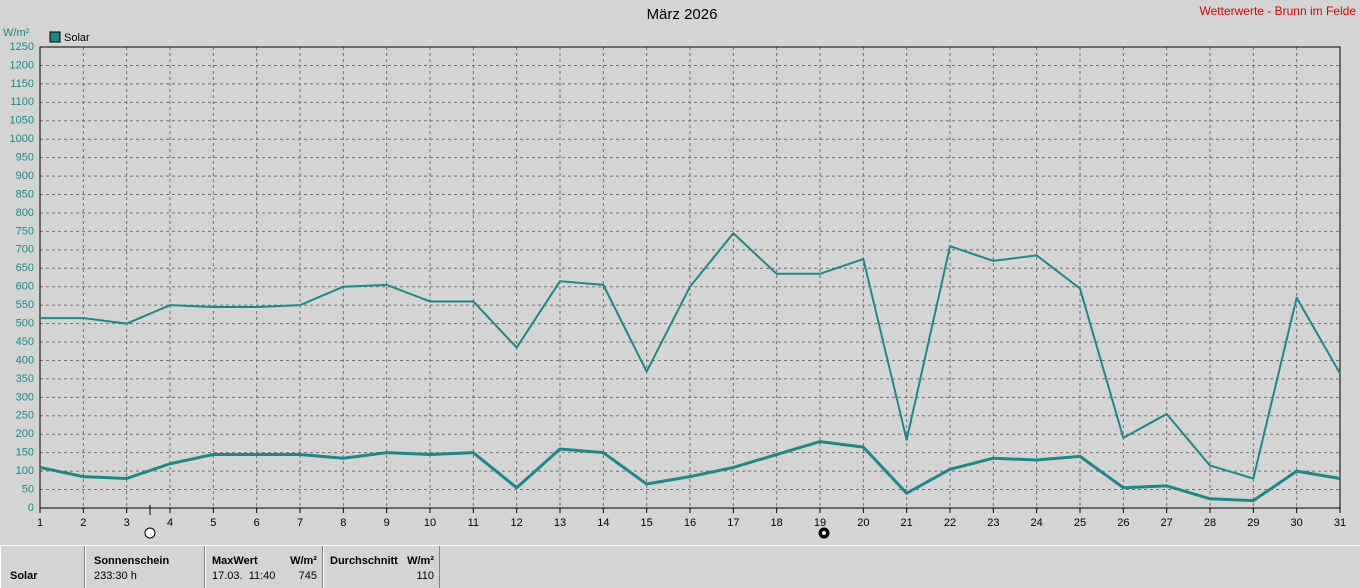  Describe the element at coordinates (690, 471) in the screenshot. I see `line` at that location.